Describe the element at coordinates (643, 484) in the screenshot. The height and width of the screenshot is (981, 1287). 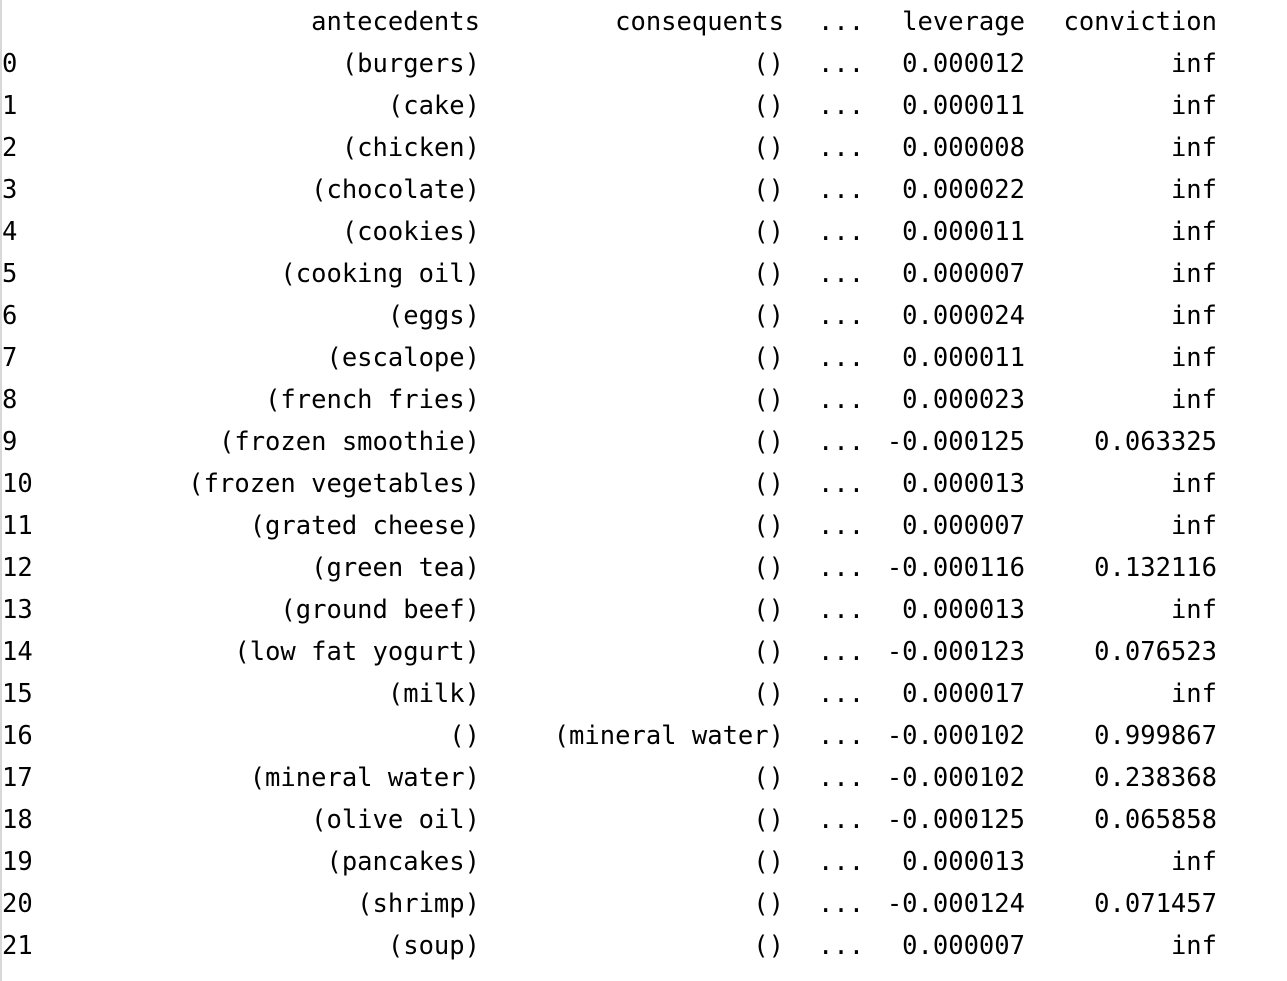
I see `table-row: 10 (frozen vegetables) ()... 0.000013 inf` at that location.